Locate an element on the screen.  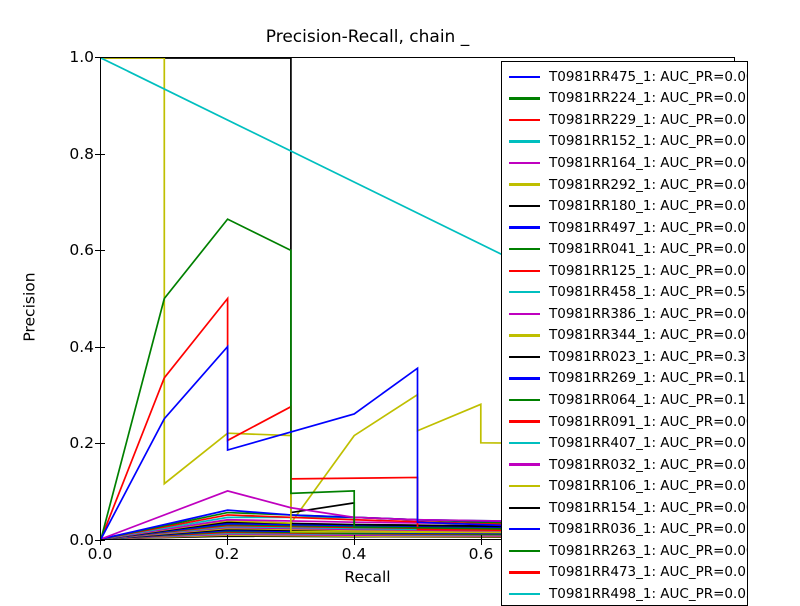
legend-item: T0981RR498_1: AUC_PR=0.03 is located at coordinates (624, 594).